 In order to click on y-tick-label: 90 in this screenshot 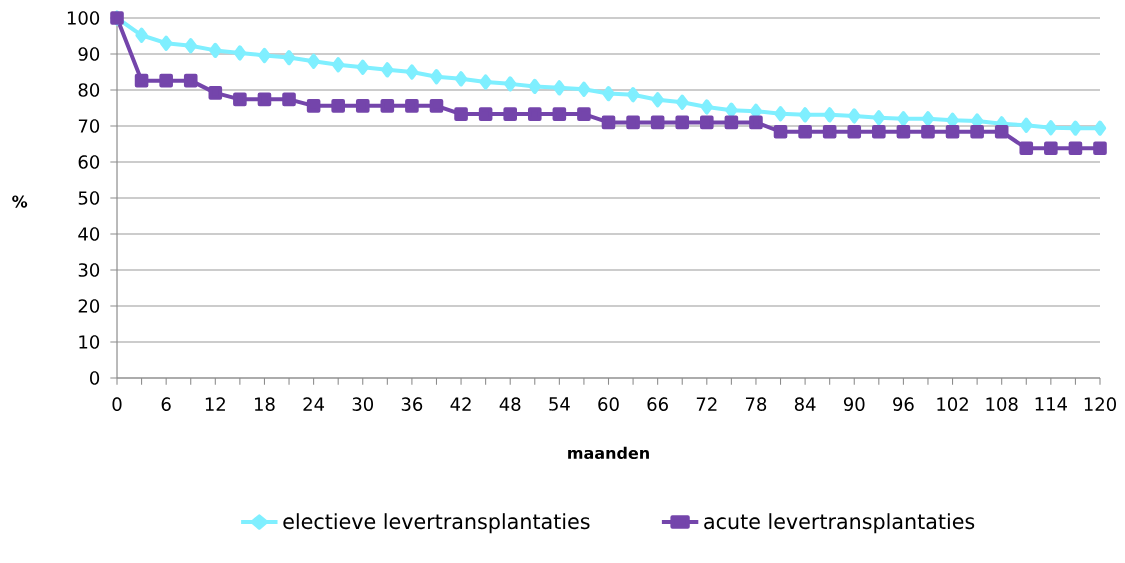, I will do `click(89, 54)`.